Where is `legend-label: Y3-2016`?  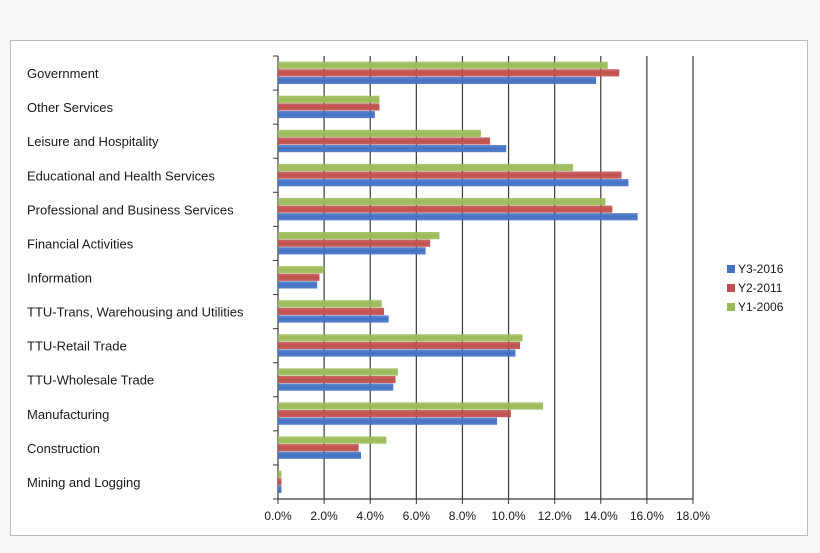
legend-label: Y3-2016 is located at coordinates (761, 269).